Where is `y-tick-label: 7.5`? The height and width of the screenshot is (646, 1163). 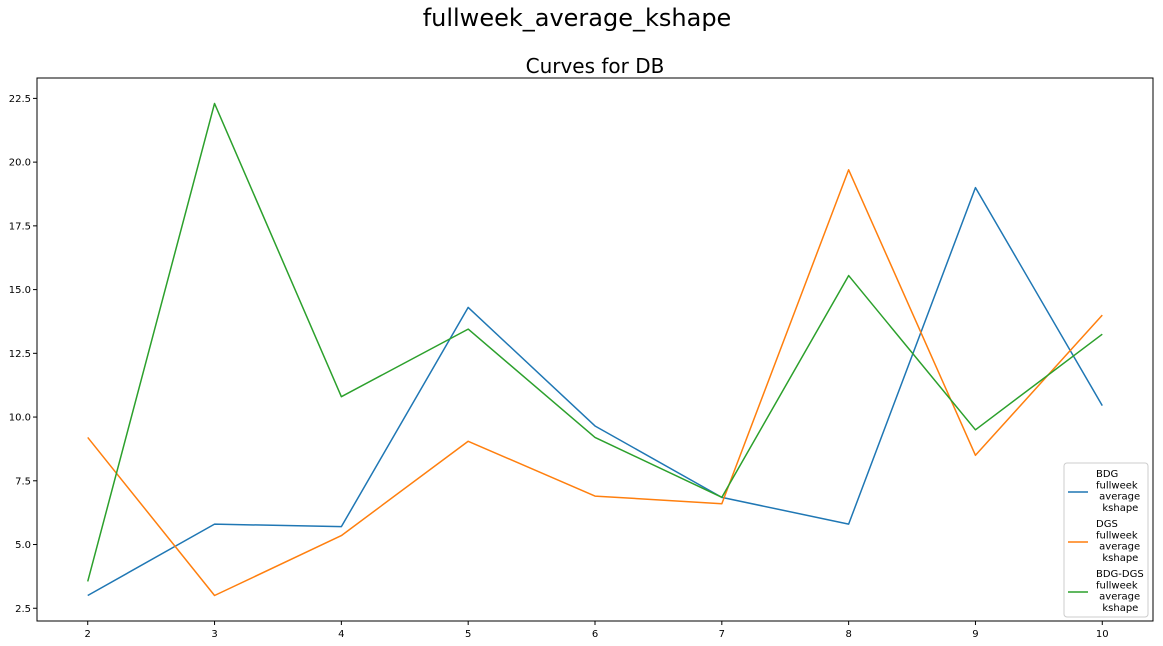
y-tick-label: 7.5 is located at coordinates (23, 481).